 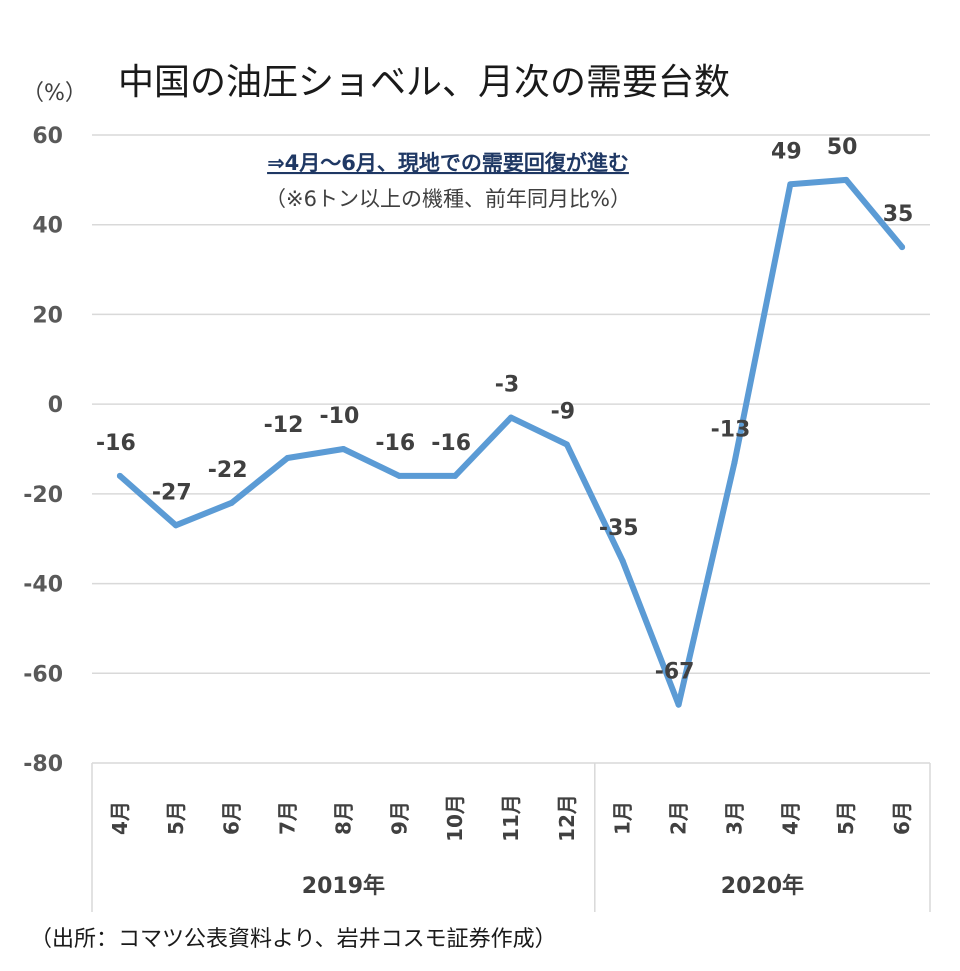 I want to click on x-tick-label: 3月, so click(x=734, y=818).